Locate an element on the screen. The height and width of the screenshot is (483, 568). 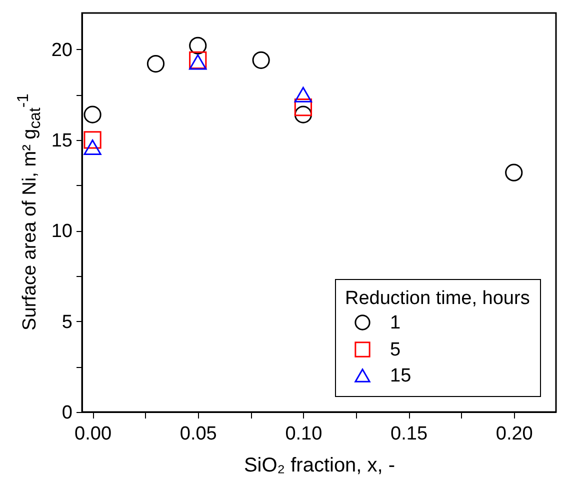
x-tick-label: 0.15 is located at coordinates (409, 434).